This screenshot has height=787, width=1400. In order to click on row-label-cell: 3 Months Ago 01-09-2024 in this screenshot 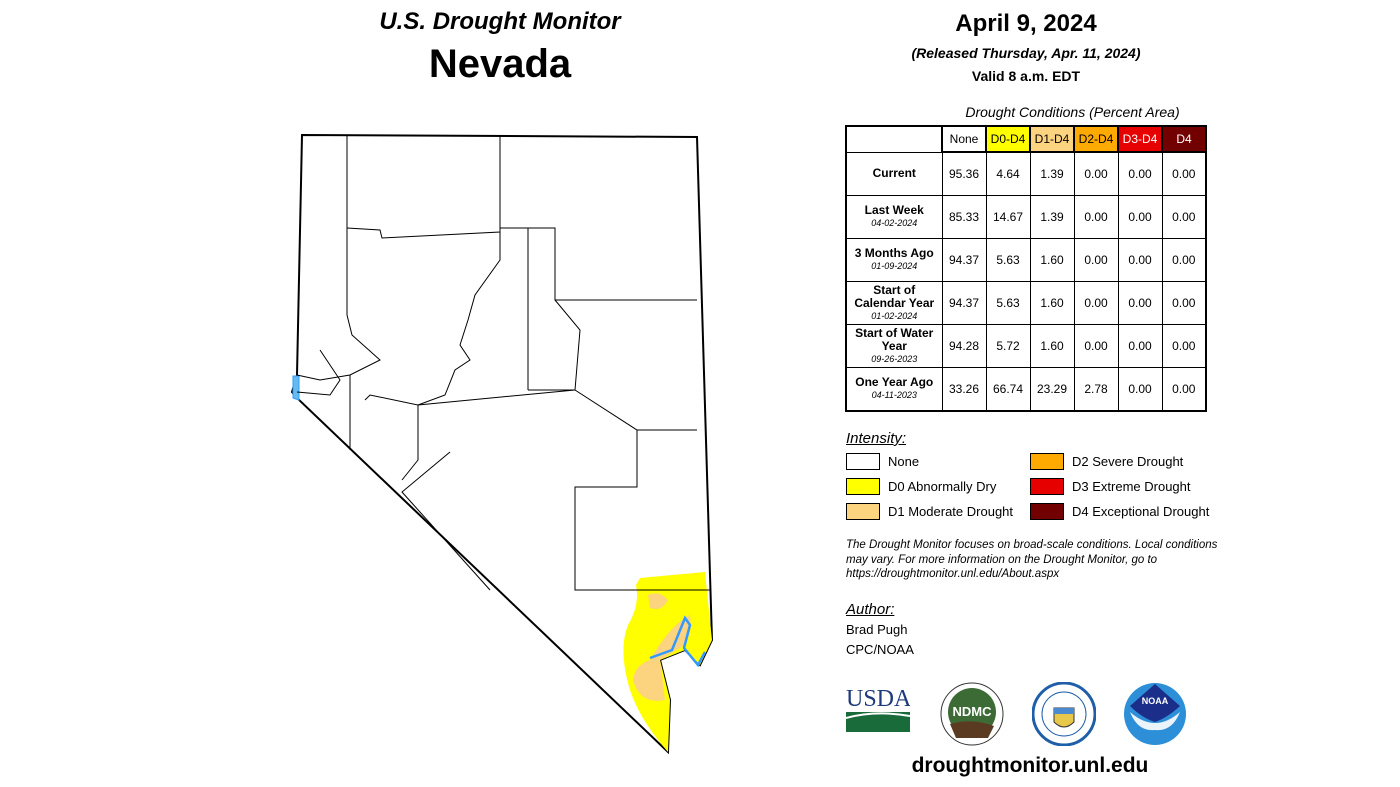, I will do `click(894, 260)`.